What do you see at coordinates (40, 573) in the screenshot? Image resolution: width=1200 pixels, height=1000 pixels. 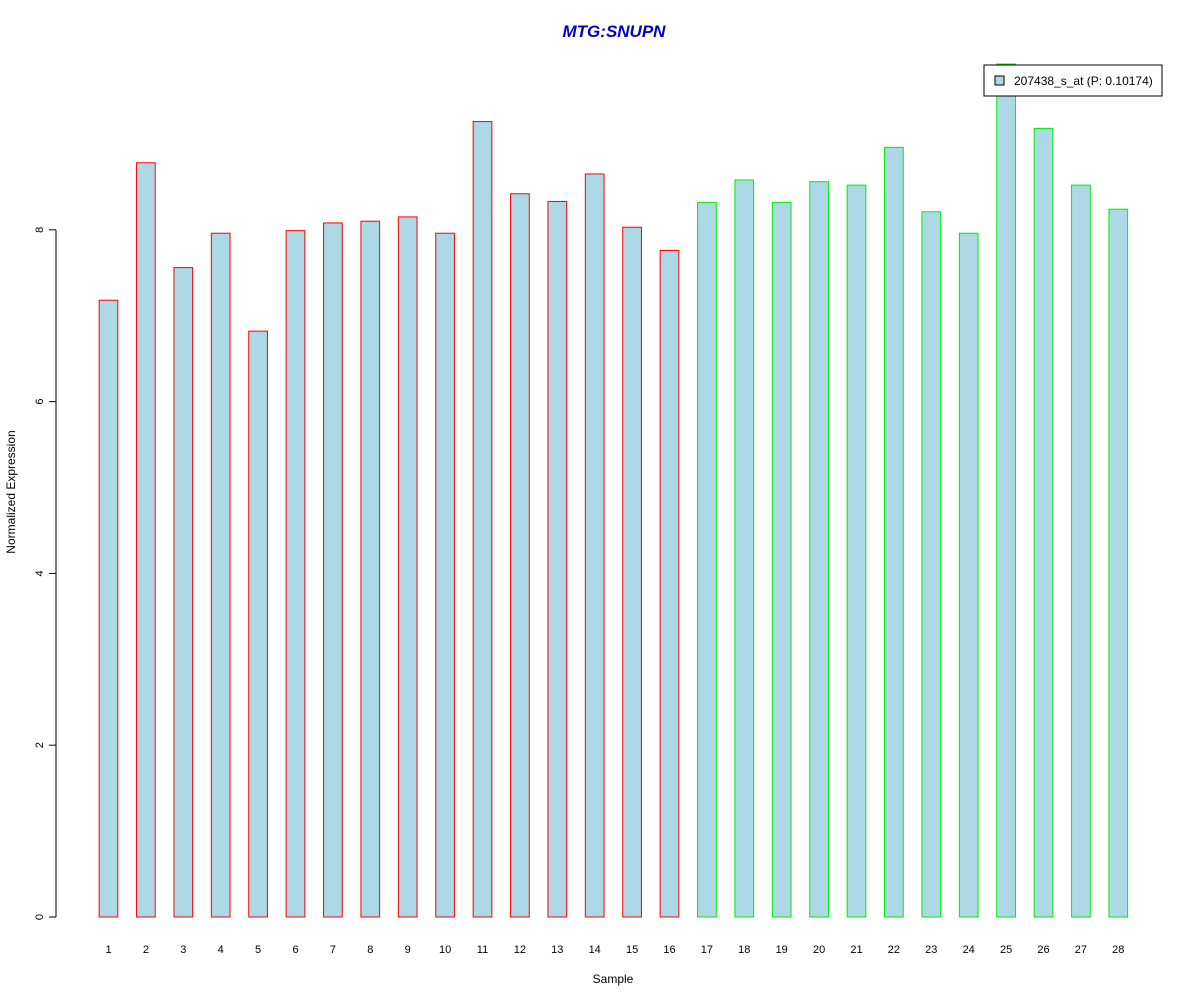 I see `y-tick-label: 4` at bounding box center [40, 573].